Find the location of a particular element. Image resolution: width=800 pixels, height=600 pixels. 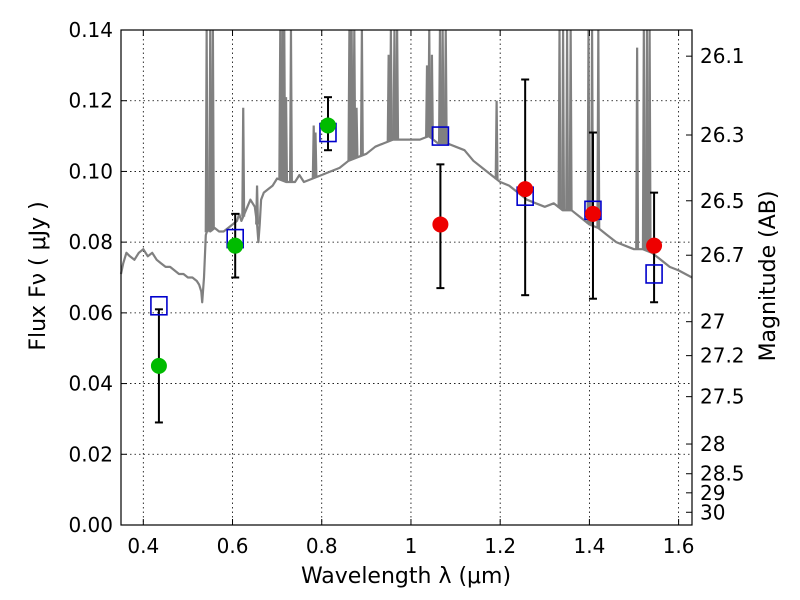

right-tick-label: 29 is located at coordinates (712, 493).